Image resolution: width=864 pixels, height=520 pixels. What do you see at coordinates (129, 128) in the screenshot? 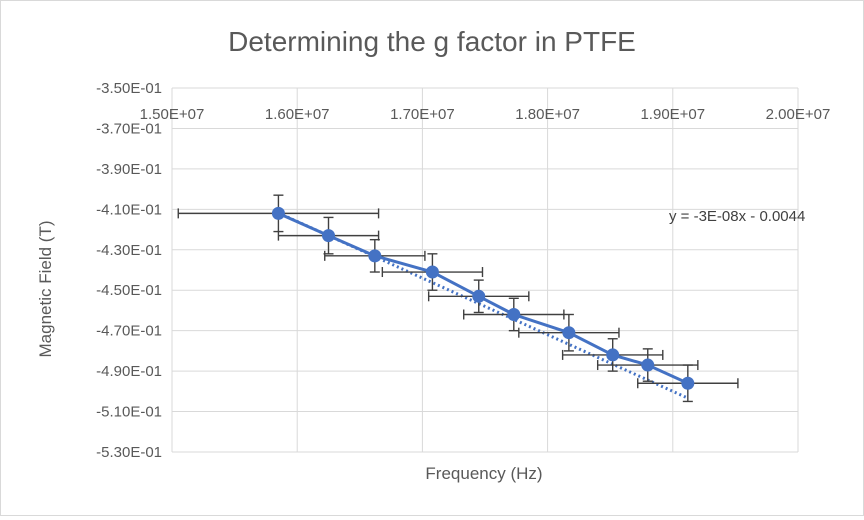
I see `y-tick-label: -3.70E-01` at bounding box center [129, 128].